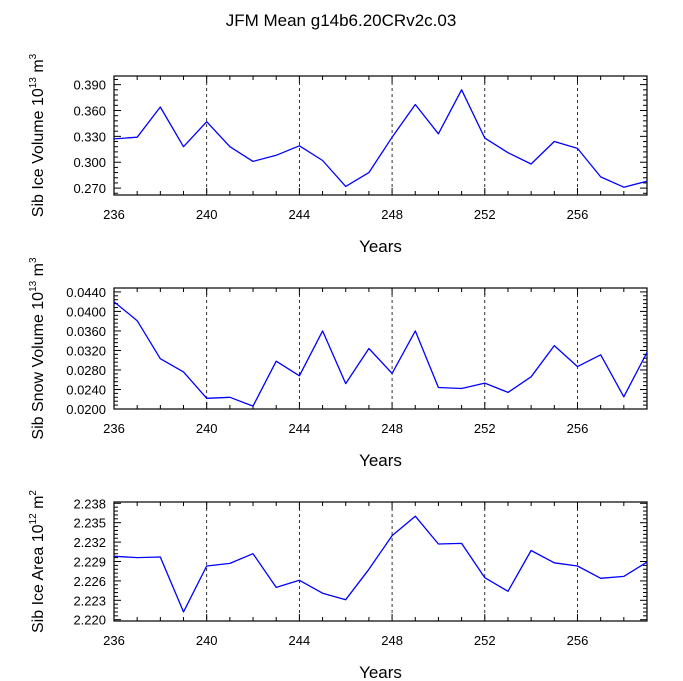 This screenshot has width=683, height=681. I want to click on y-axis-label-text: Sib Snow Volume 10, so click(38, 366).